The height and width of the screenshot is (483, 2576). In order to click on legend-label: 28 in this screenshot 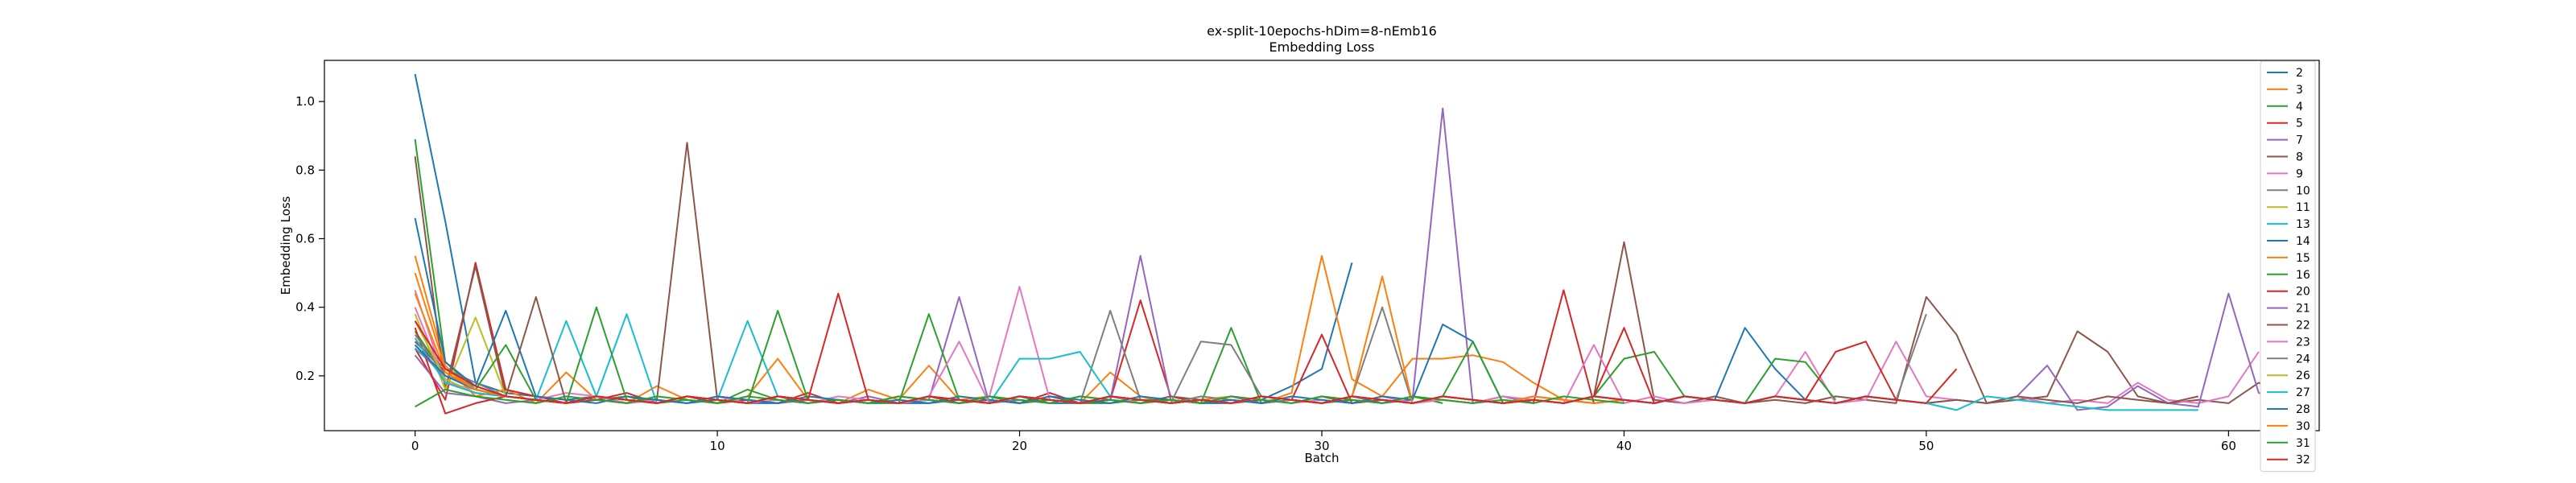, I will do `click(2303, 409)`.